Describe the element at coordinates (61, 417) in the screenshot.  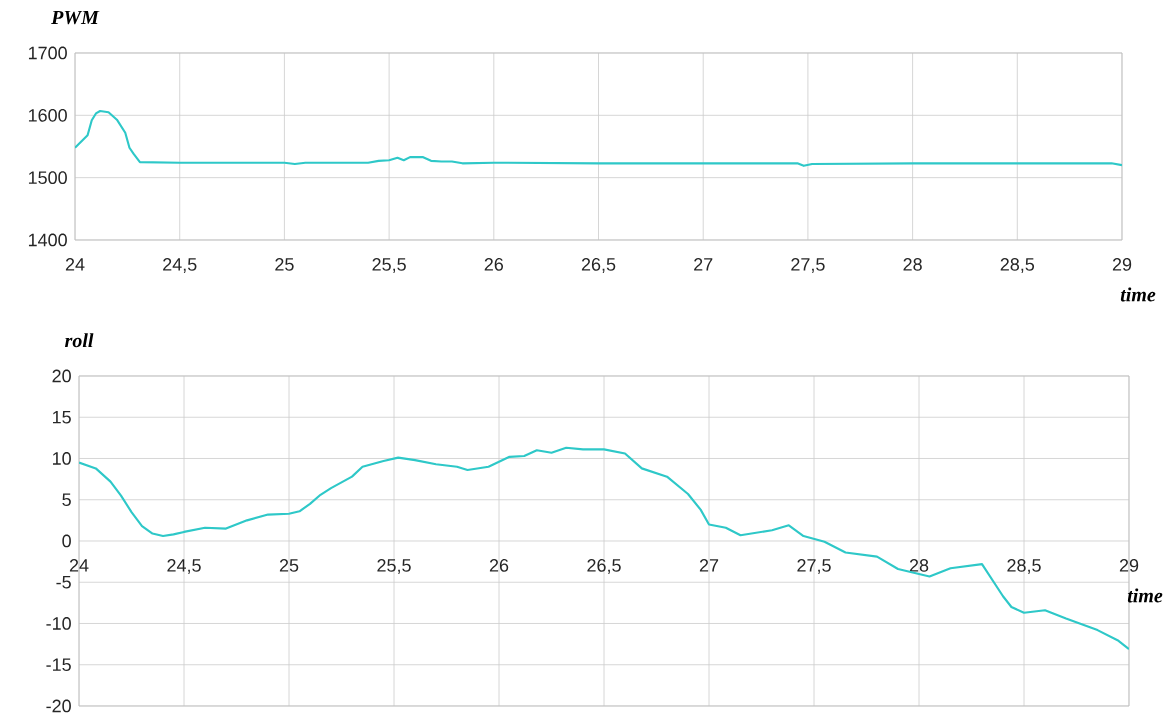
I see `y-tick-label: 15` at that location.